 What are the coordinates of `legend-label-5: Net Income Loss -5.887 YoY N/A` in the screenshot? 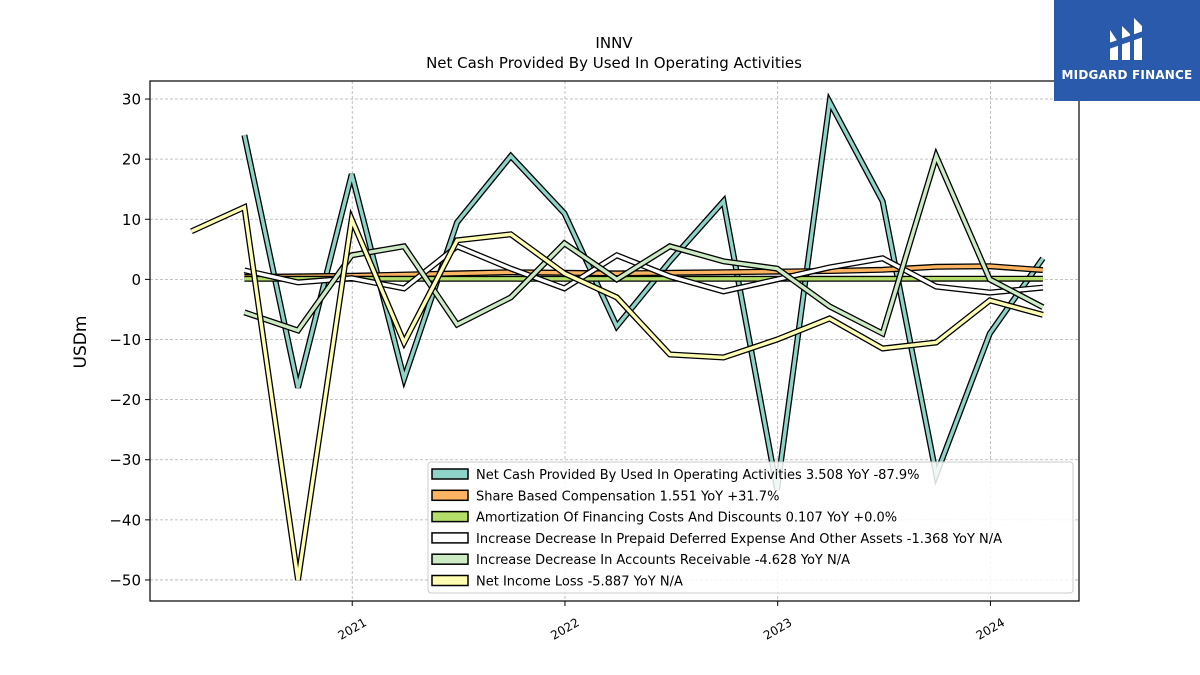 It's located at (579, 582).